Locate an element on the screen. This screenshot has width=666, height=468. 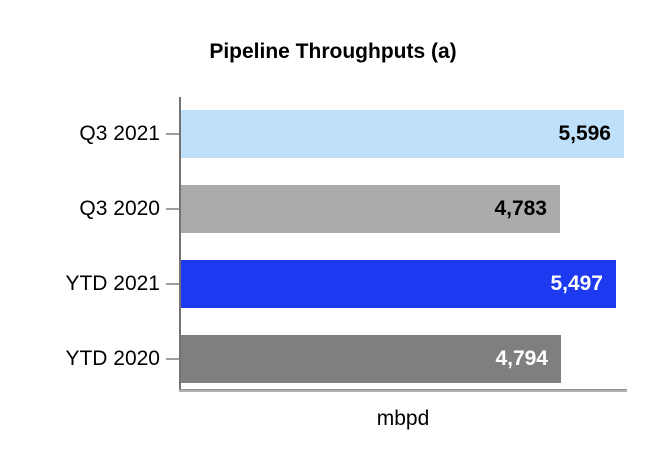
bar: 5,596 is located at coordinates (402, 134).